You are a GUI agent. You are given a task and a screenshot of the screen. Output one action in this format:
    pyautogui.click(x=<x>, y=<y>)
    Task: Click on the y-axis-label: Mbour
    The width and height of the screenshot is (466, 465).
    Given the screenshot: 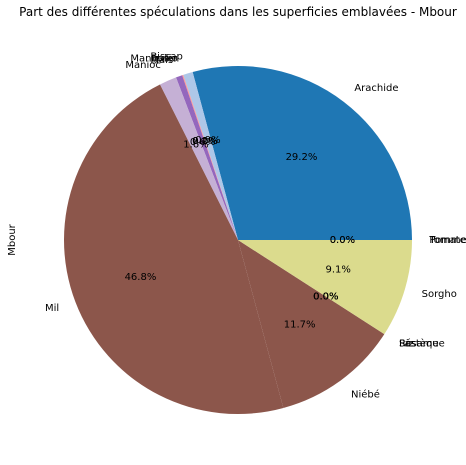 What is the action you would take?
    pyautogui.click(x=12, y=239)
    